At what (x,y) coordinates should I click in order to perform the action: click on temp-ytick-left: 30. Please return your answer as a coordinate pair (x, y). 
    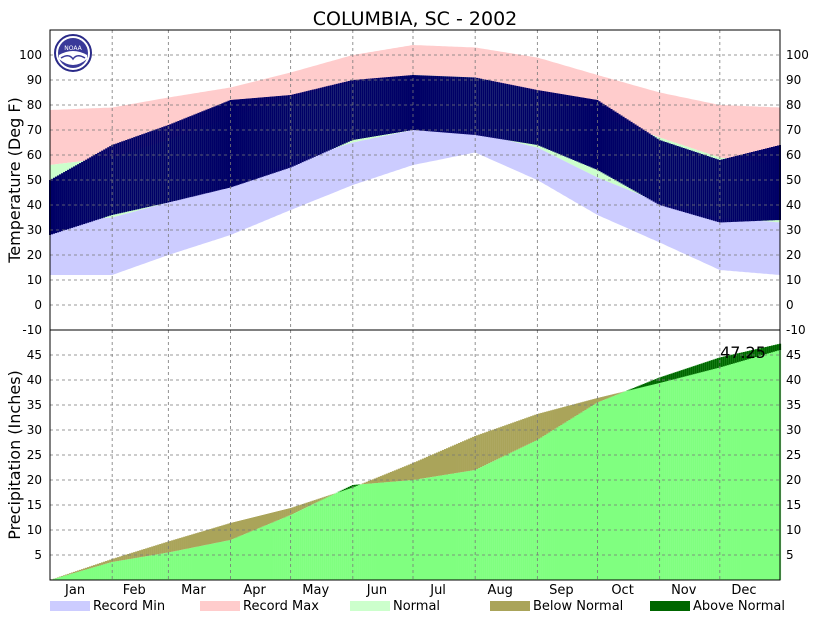
    Looking at the image, I should click on (34, 230).